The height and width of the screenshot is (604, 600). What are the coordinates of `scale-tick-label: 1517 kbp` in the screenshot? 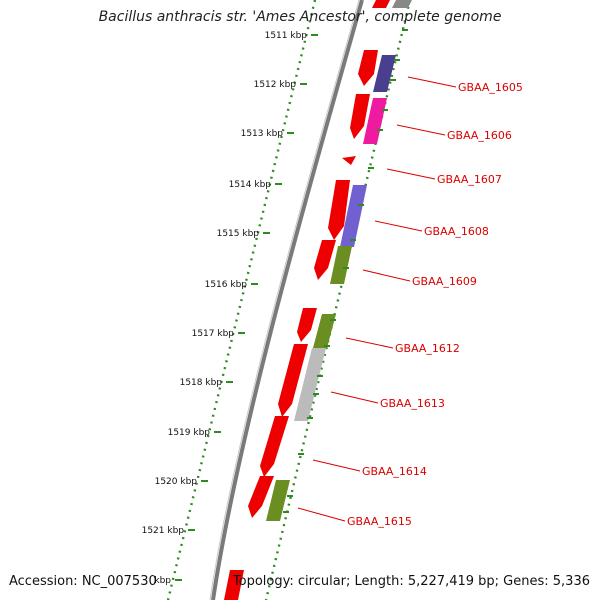 It's located at (213, 334).